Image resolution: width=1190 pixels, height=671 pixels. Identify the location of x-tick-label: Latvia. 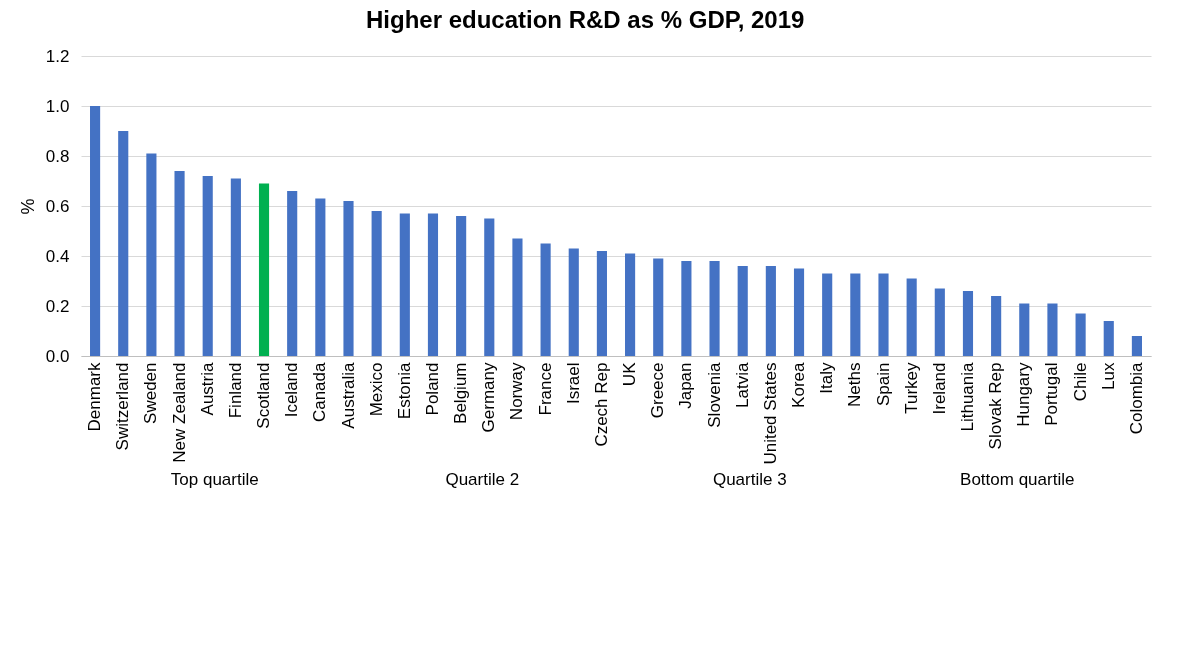
(742, 384).